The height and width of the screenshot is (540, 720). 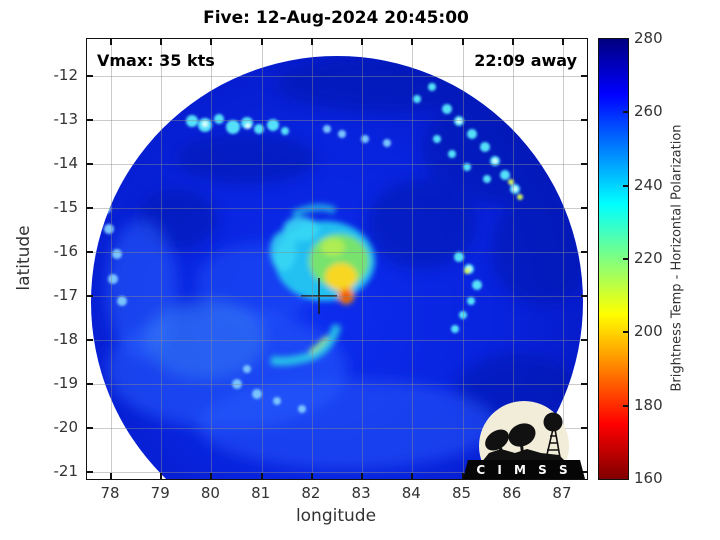 What do you see at coordinates (66, 295) in the screenshot?
I see `y-tick-label: -17` at bounding box center [66, 295].